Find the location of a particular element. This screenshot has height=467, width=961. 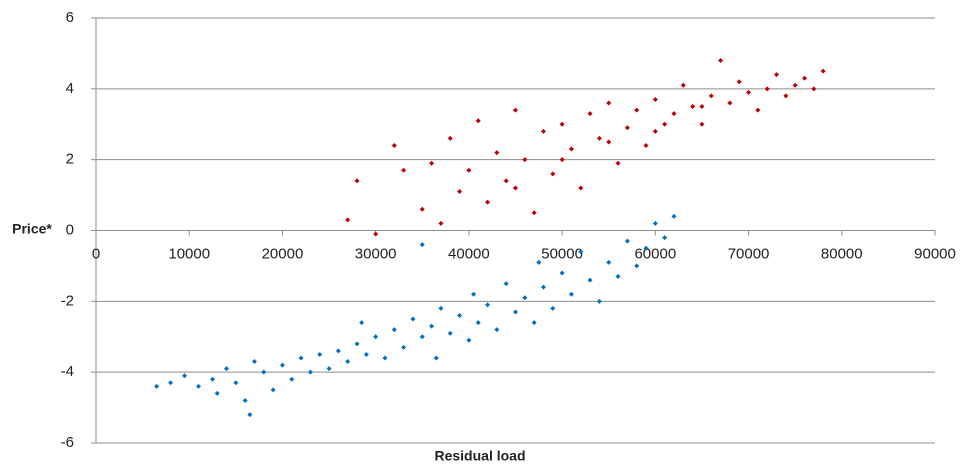

y-axis-title: Price* is located at coordinates (32, 229).